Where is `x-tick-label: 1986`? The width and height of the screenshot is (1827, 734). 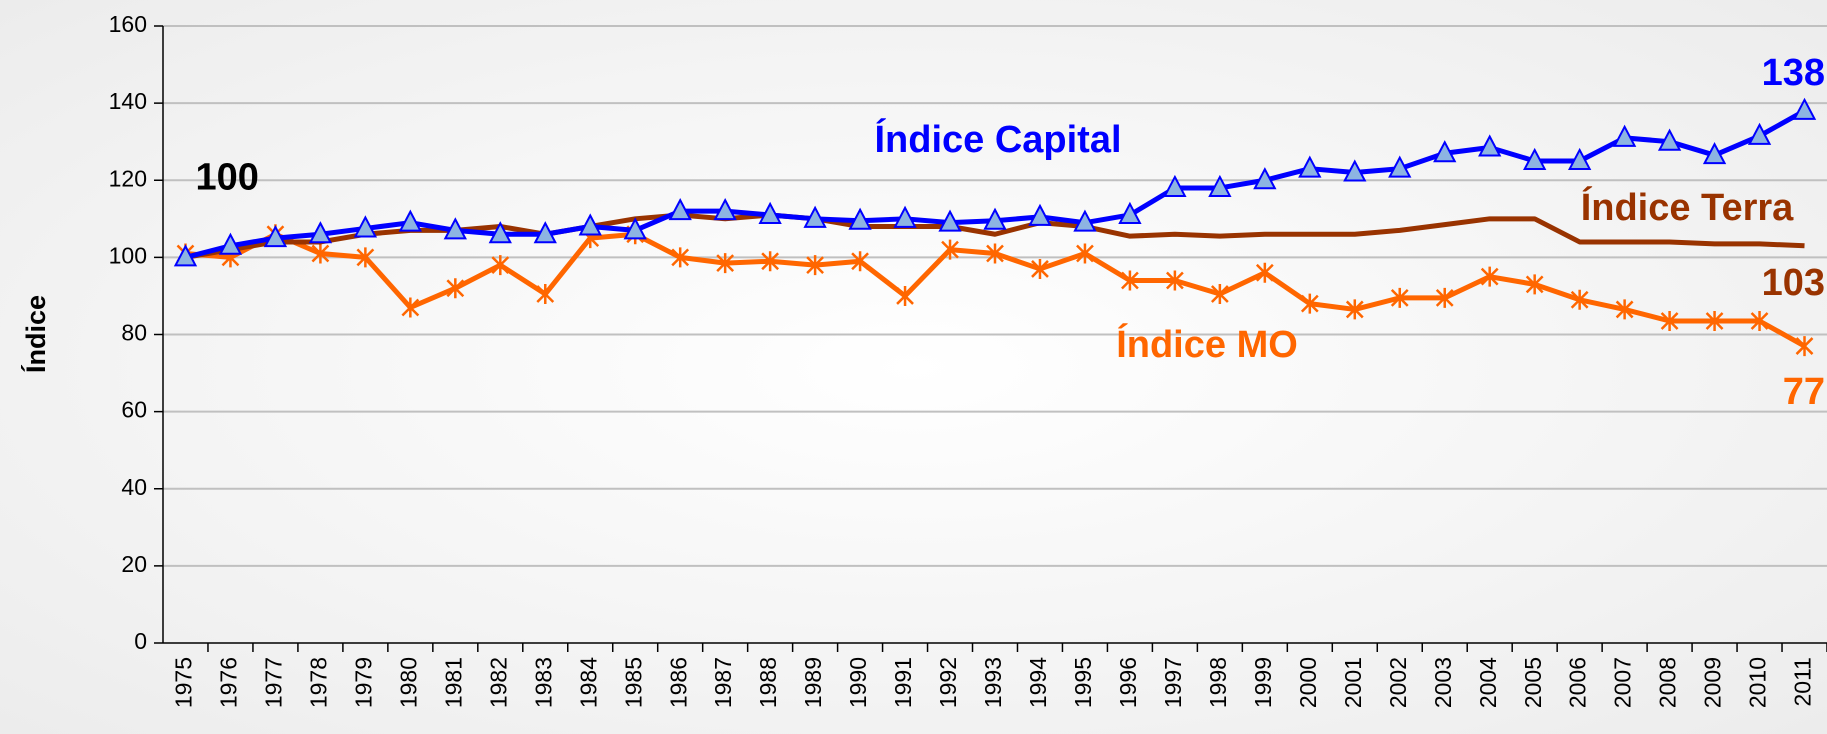
x-tick-label: 1986 is located at coordinates (678, 682).